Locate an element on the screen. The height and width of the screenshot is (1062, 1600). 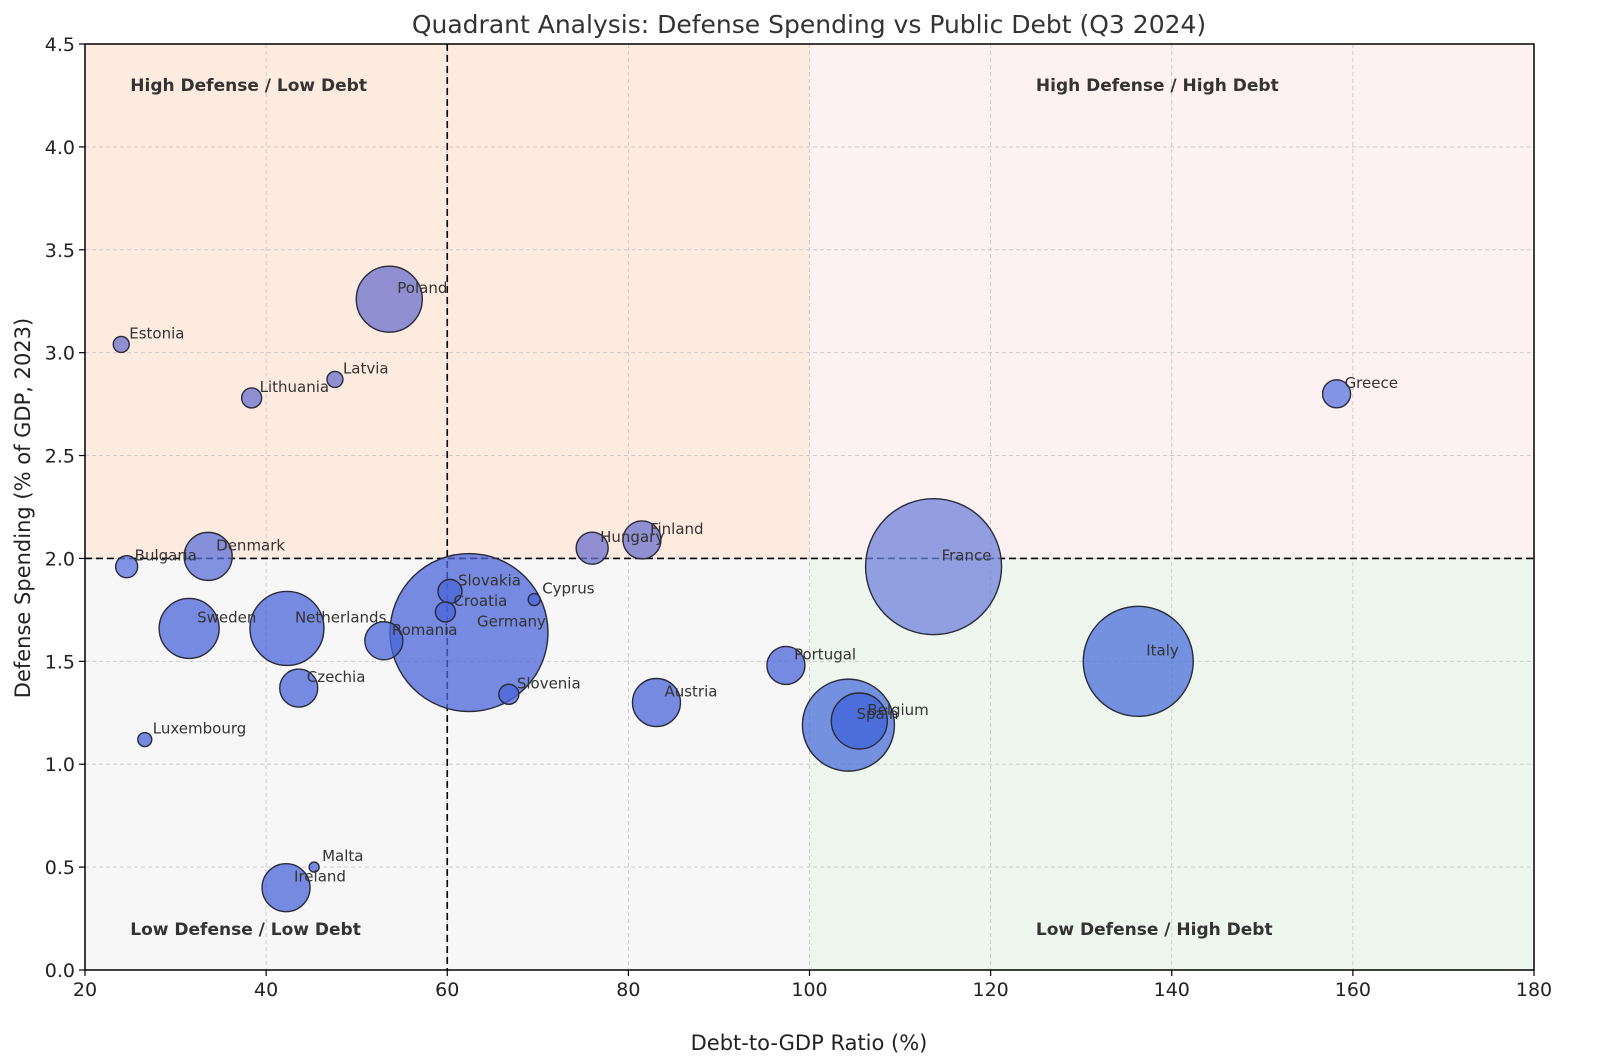
point-denmark is located at coordinates (208, 556).